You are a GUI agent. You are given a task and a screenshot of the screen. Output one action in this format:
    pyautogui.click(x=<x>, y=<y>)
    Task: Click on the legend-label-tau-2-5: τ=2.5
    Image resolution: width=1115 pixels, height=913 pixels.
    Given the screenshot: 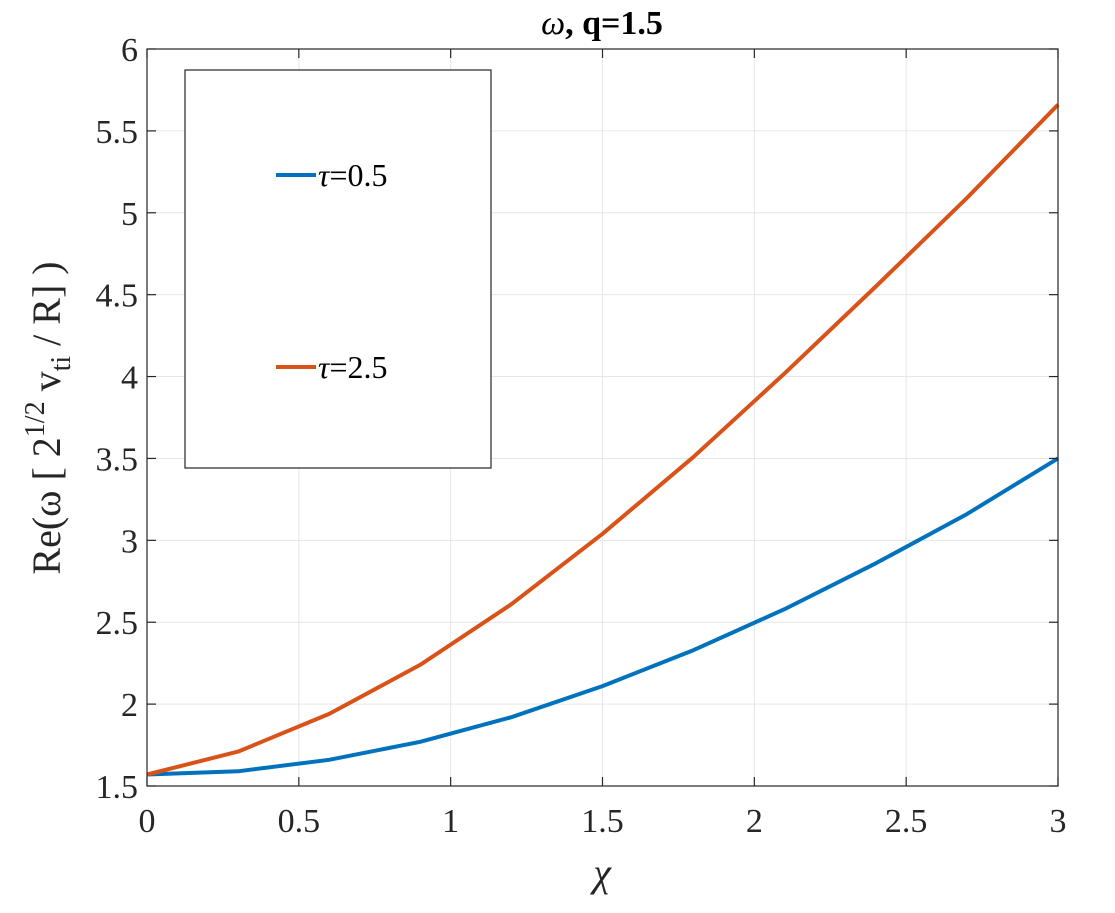 What is the action you would take?
    pyautogui.click(x=353, y=367)
    